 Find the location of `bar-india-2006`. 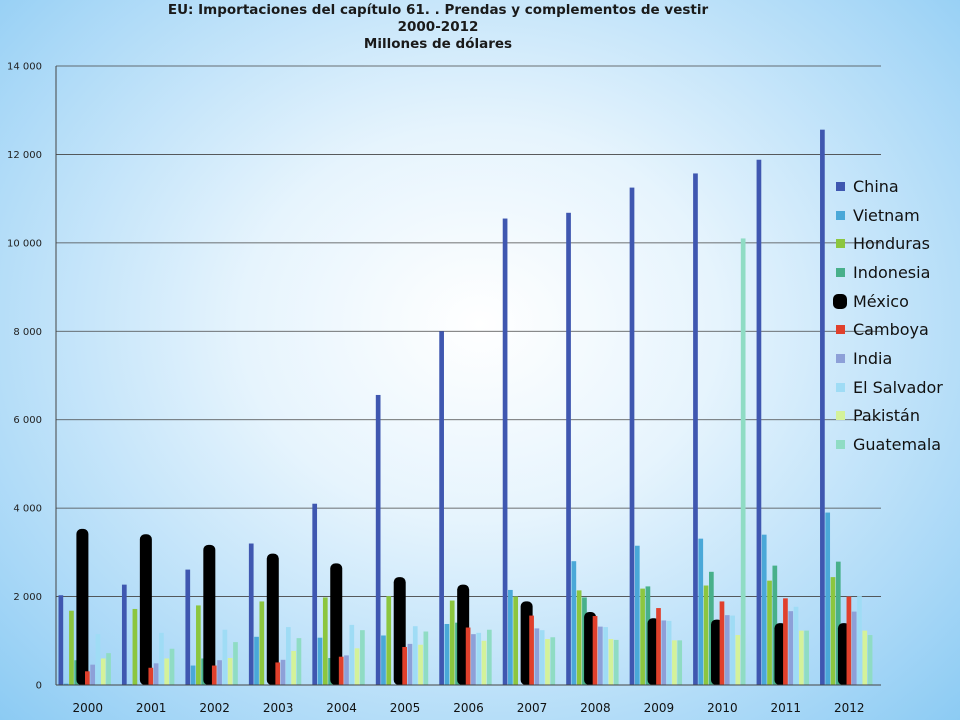

bar-india-2006 is located at coordinates (473, 659).